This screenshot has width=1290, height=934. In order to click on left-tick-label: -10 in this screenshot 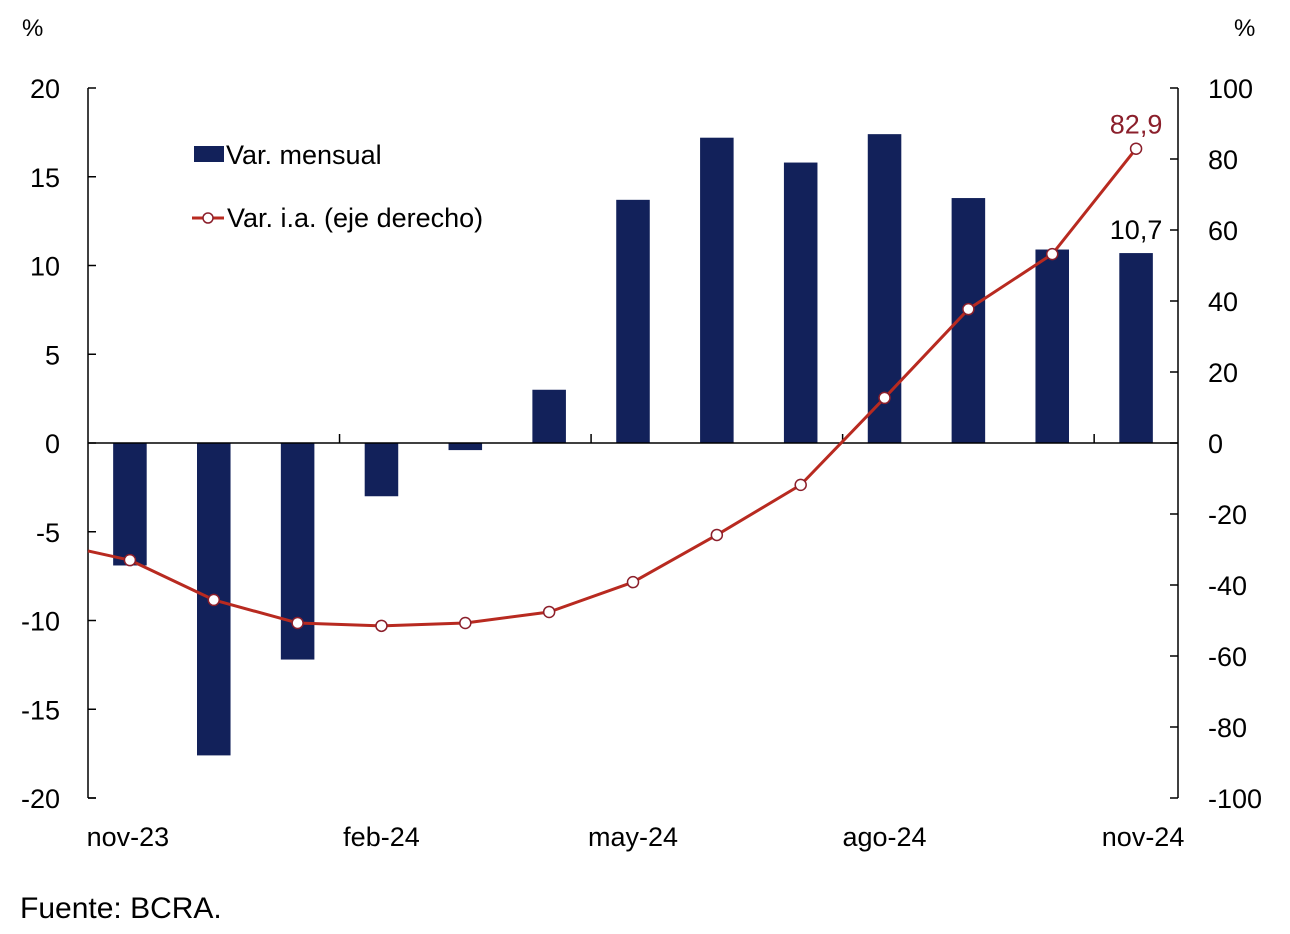, I will do `click(40, 622)`.